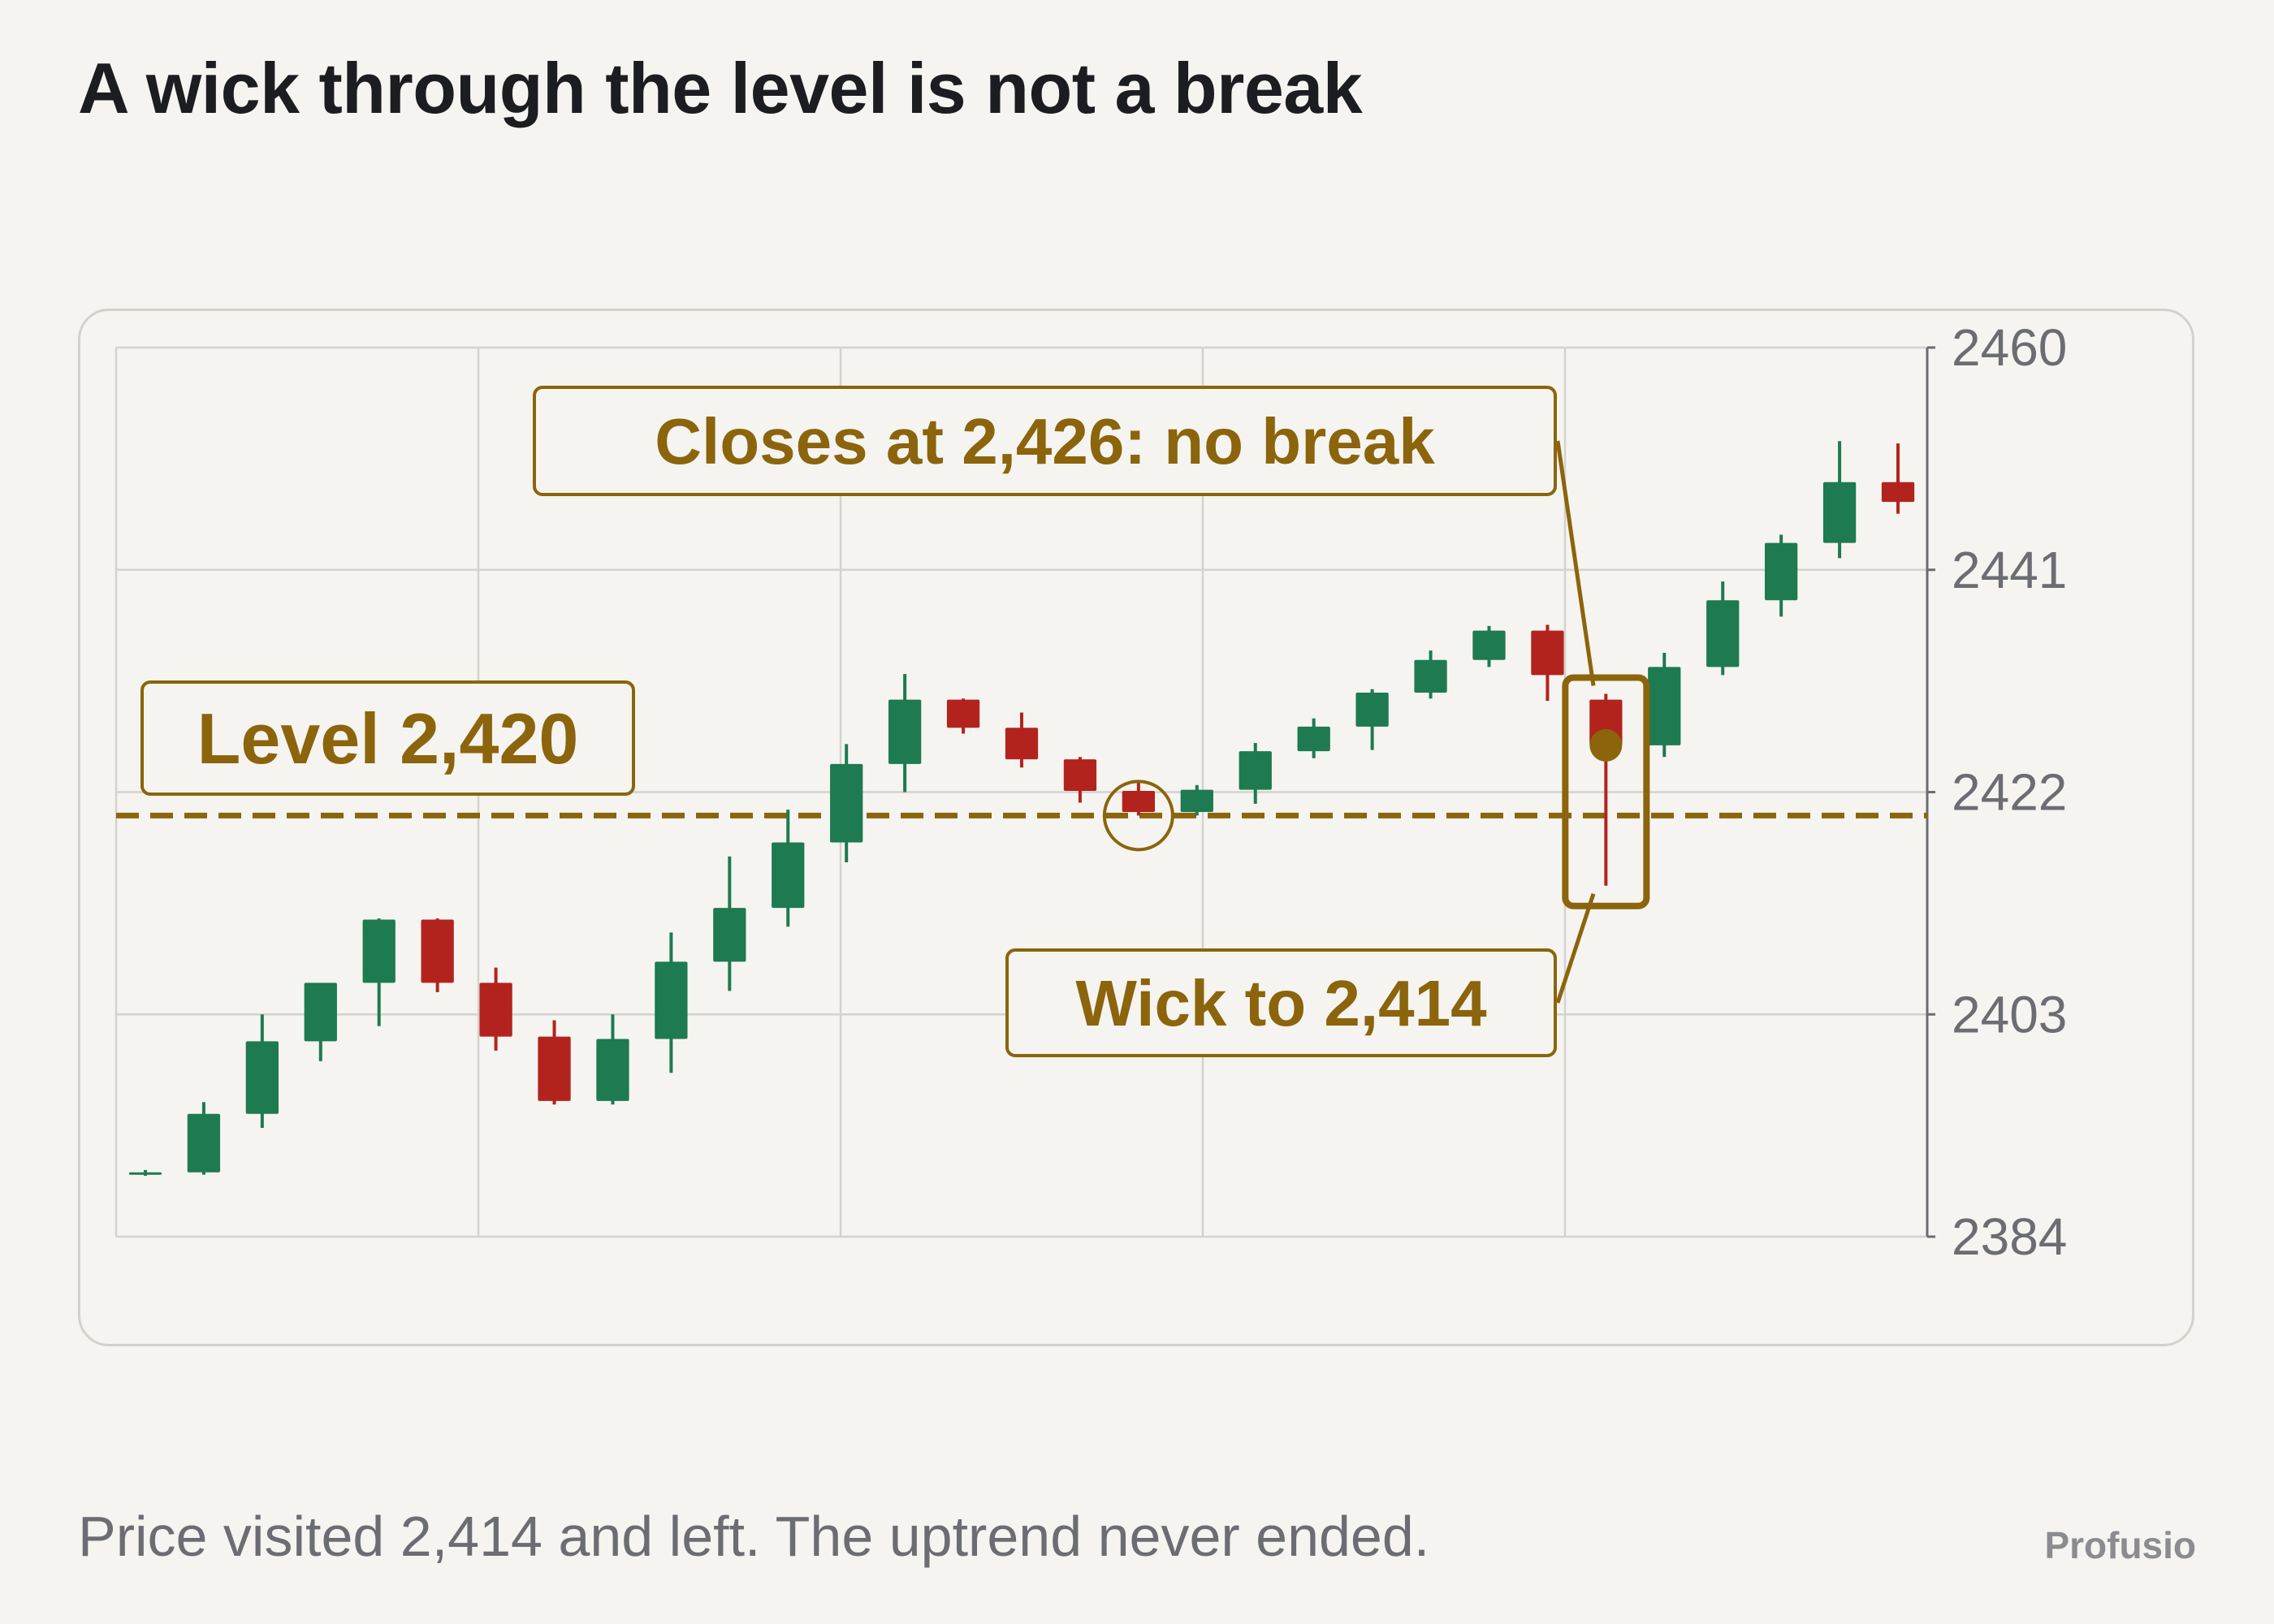 The width and height of the screenshot is (2274, 1624). I want to click on close-marker-dot, so click(1606, 745).